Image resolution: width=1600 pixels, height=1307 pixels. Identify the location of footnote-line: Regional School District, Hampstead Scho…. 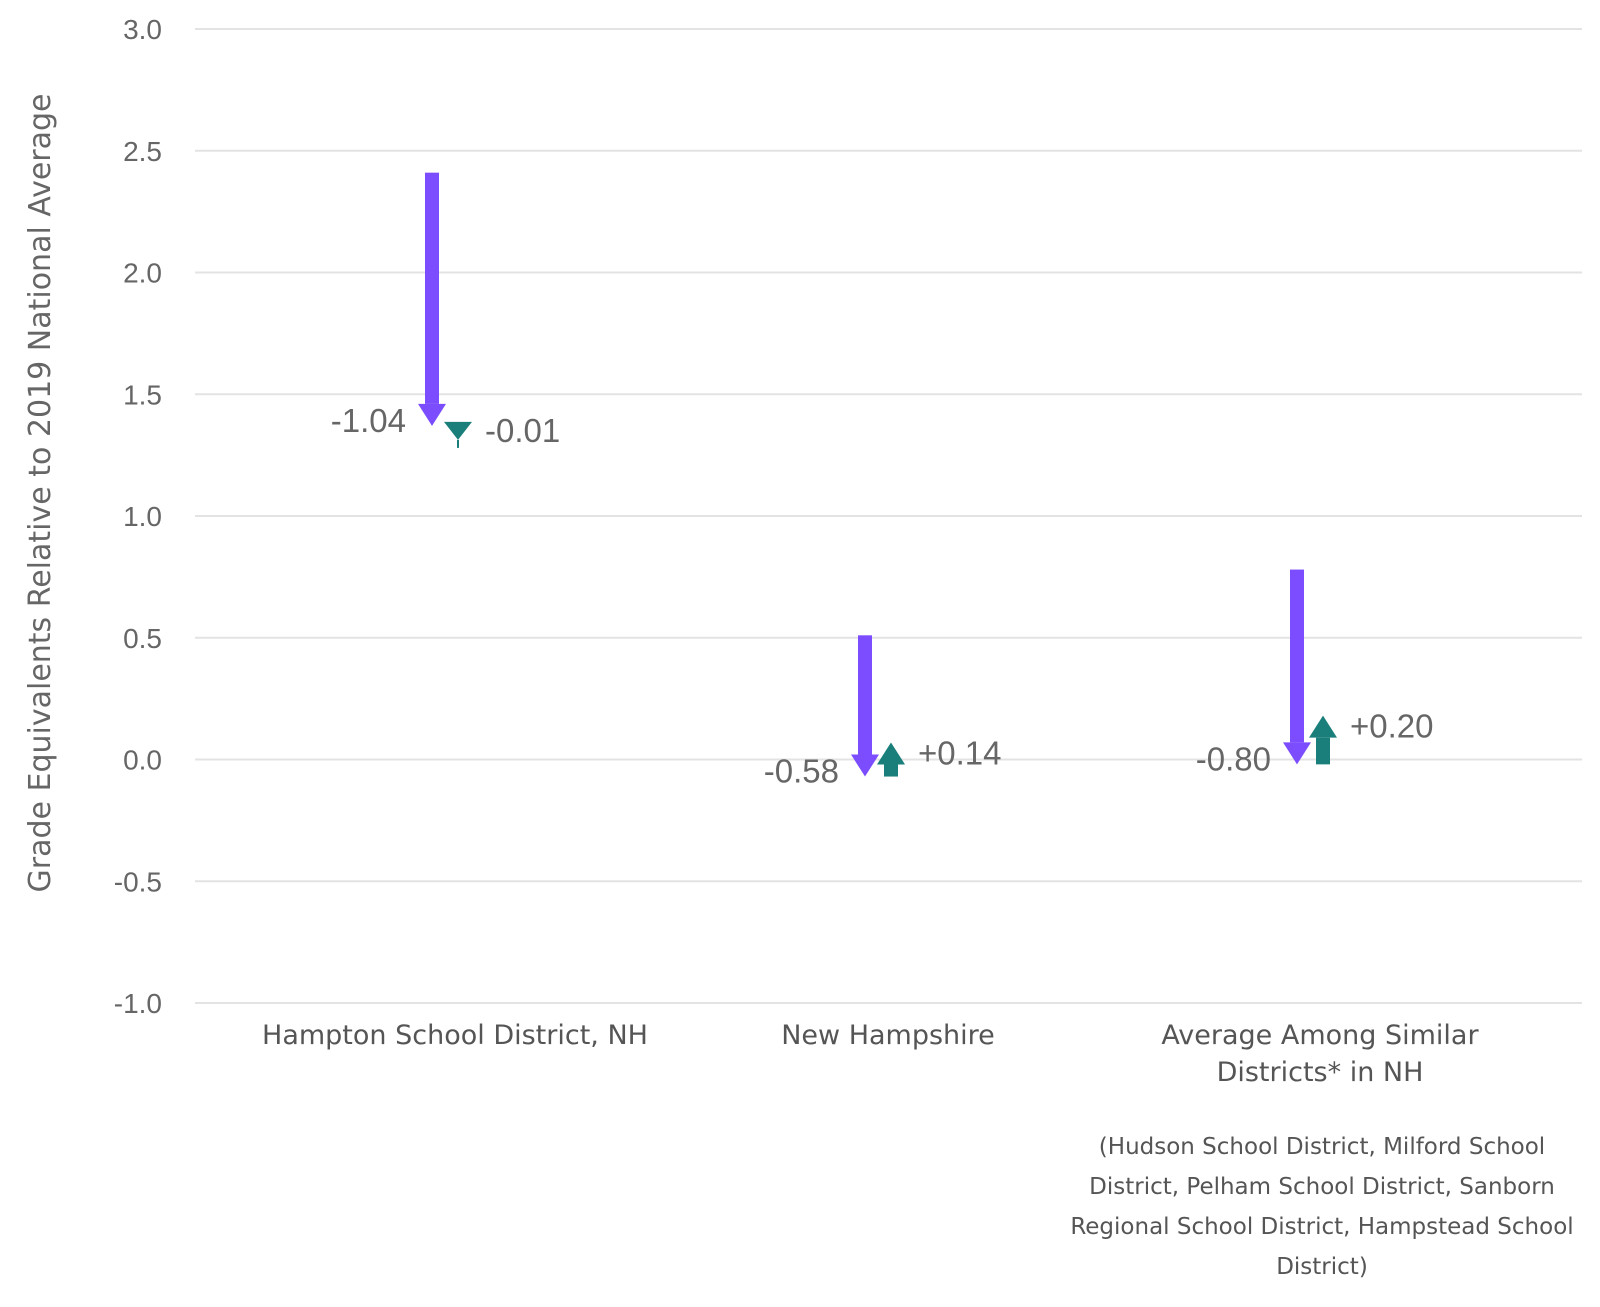
(1321, 1227).